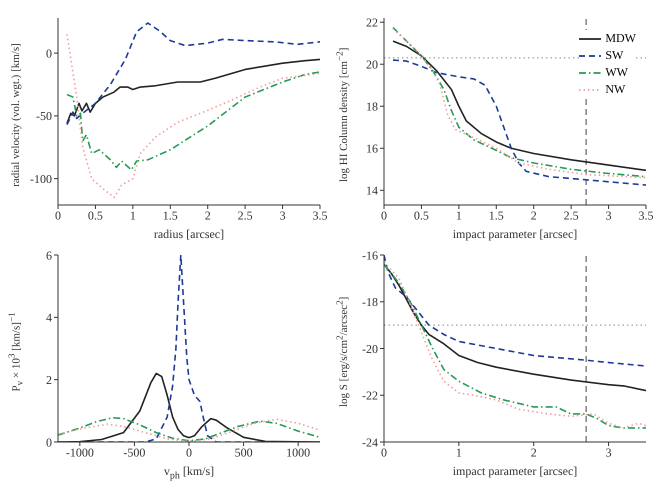 Image resolution: width=669 pixels, height=490 pixels. I want to click on x-axis-title: v$_{ph}$ [km/s], so click(189, 473).